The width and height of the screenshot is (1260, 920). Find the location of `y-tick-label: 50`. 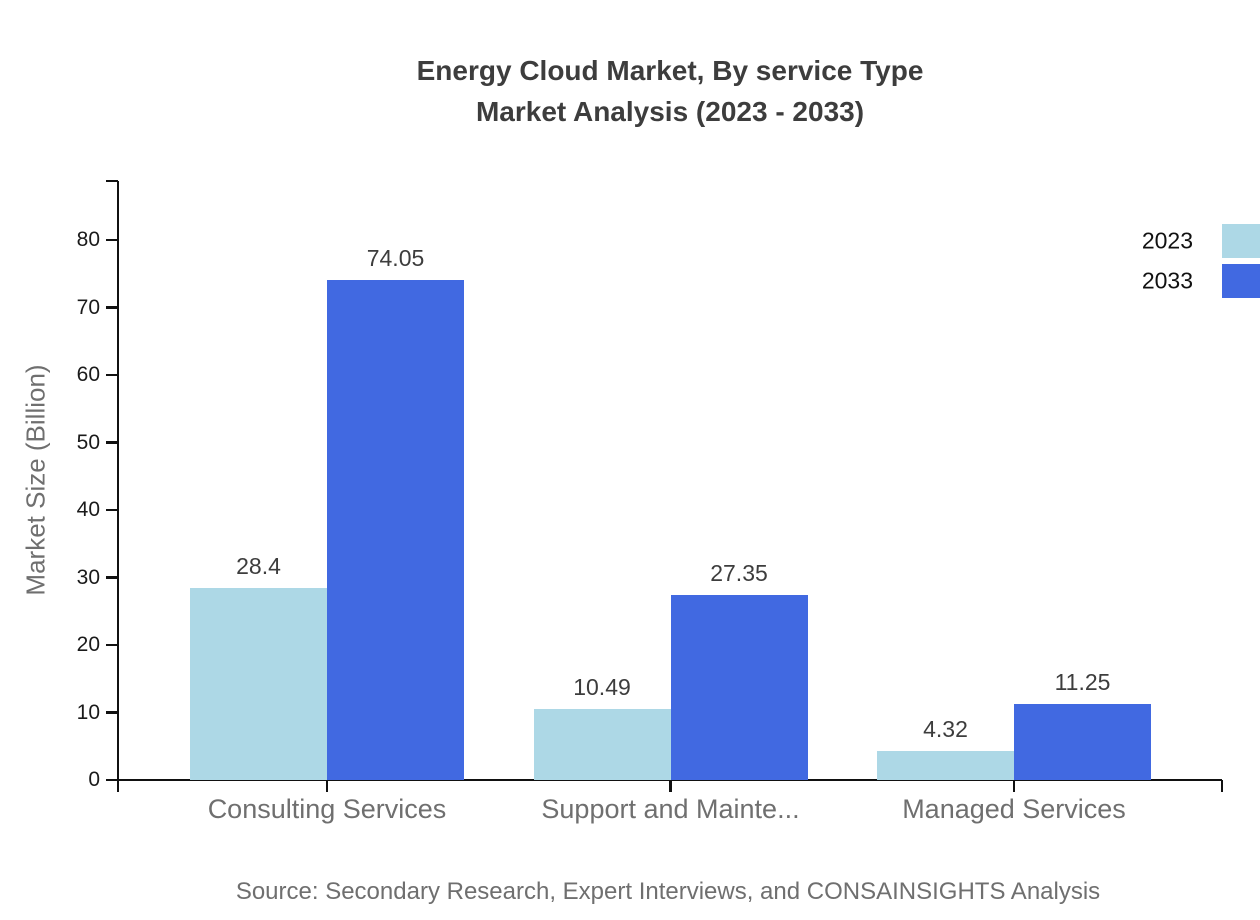

y-tick-label: 50 is located at coordinates (88, 442).